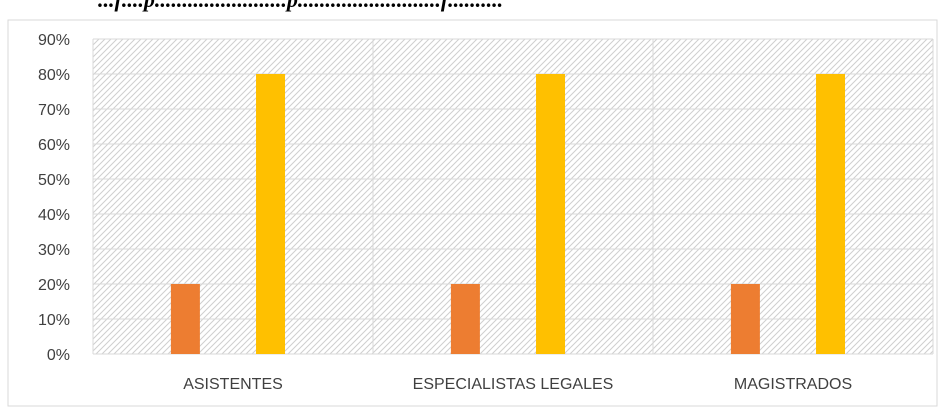 This screenshot has width=947, height=409. What do you see at coordinates (513, 384) in the screenshot?
I see `x-category-label: ESPECIALISTAS LEGALES` at bounding box center [513, 384].